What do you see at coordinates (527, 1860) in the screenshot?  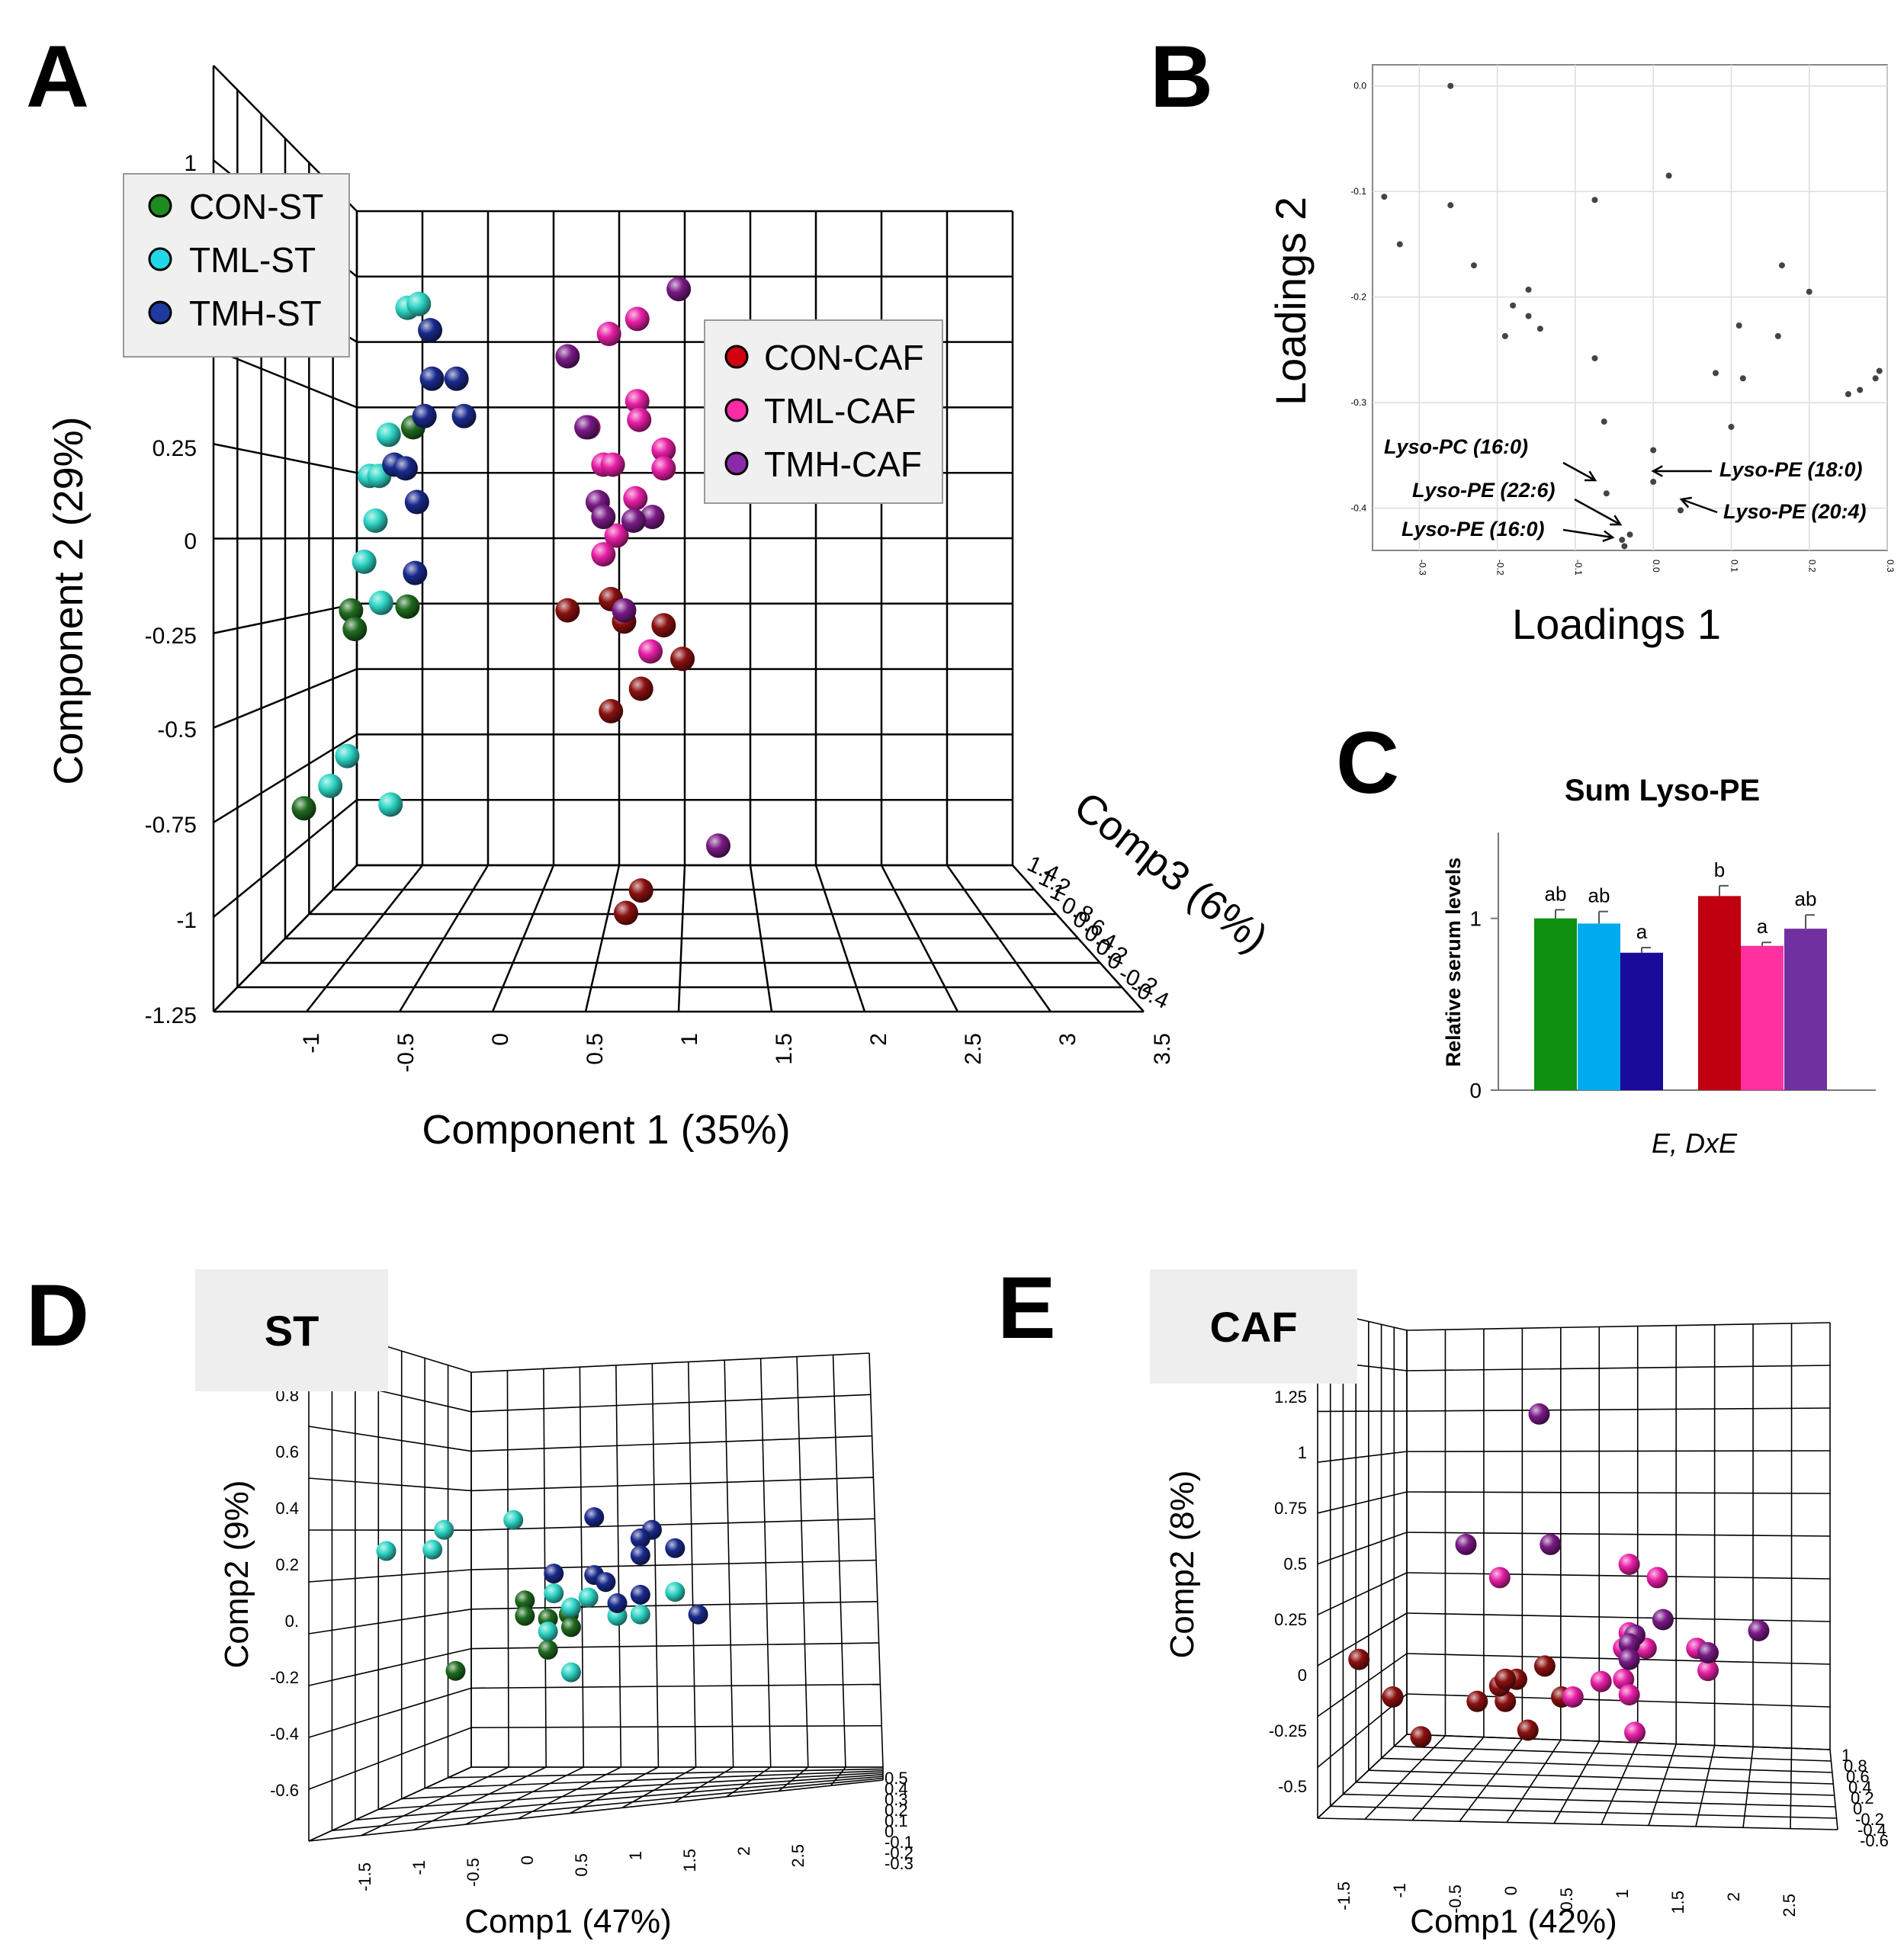 I see `x-tick-label: 0` at bounding box center [527, 1860].